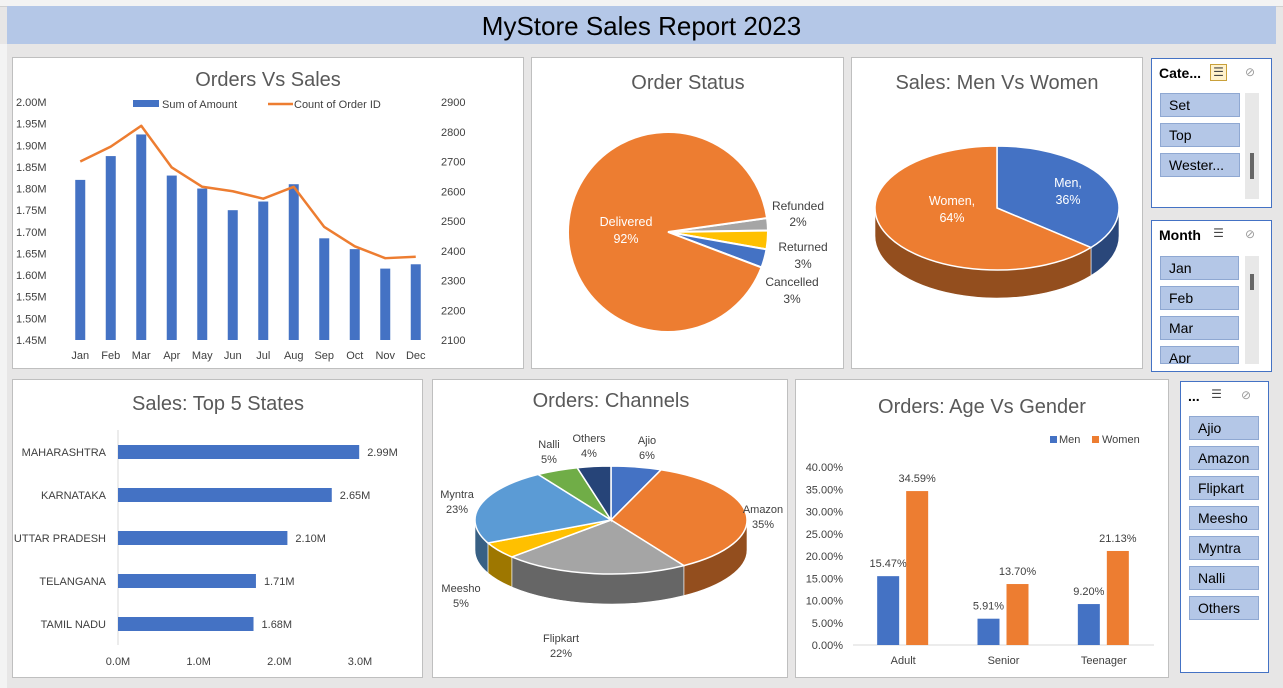  I want to click on bar-may, so click(202, 264).